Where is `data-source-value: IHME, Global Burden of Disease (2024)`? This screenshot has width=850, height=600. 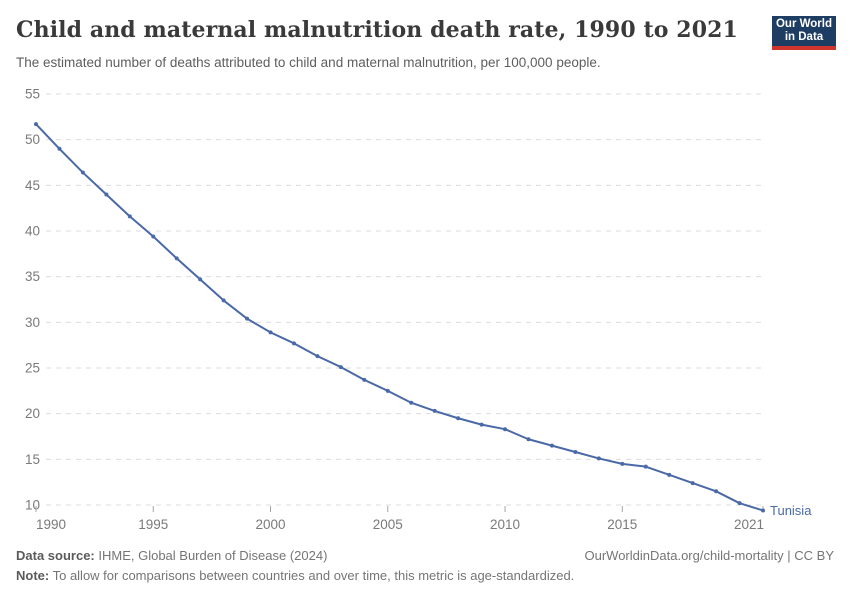
data-source-value: IHME, Global Burden of Disease (2024) is located at coordinates (211, 555).